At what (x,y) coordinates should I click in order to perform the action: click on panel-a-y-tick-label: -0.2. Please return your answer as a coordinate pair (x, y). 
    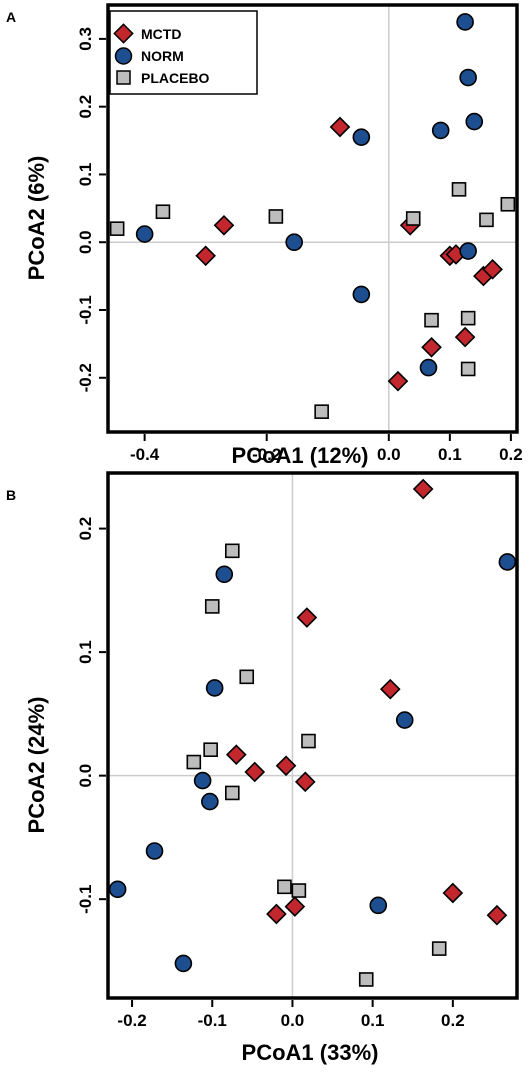
    Looking at the image, I should click on (85, 377).